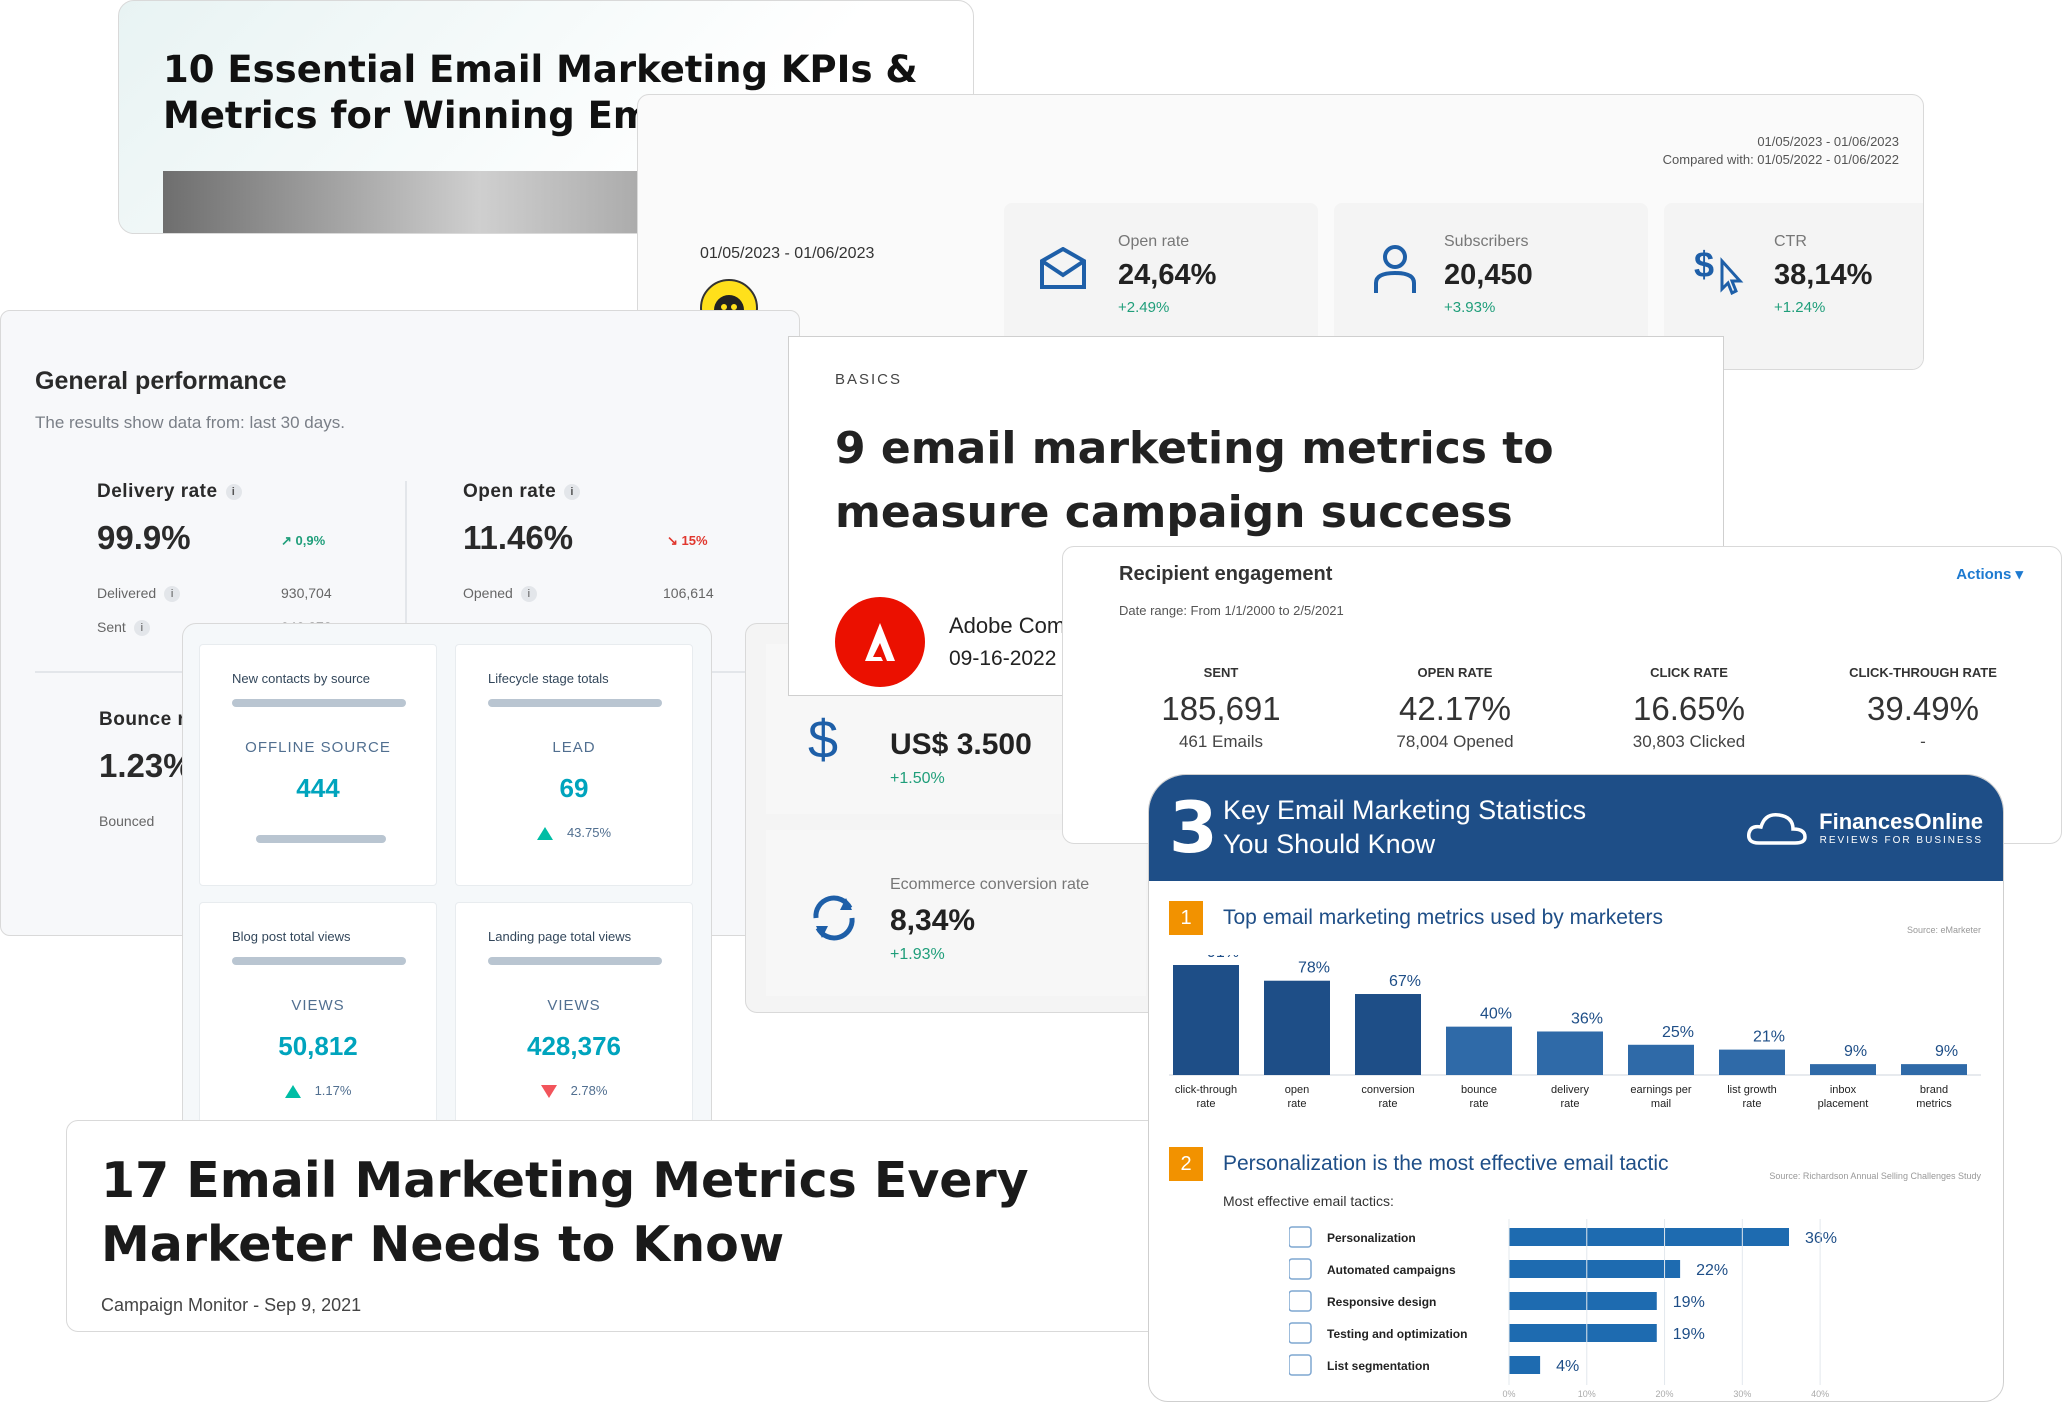 The image size is (2062, 1402). What do you see at coordinates (1901, 821) in the screenshot?
I see `brand-name: FinancesOnline` at bounding box center [1901, 821].